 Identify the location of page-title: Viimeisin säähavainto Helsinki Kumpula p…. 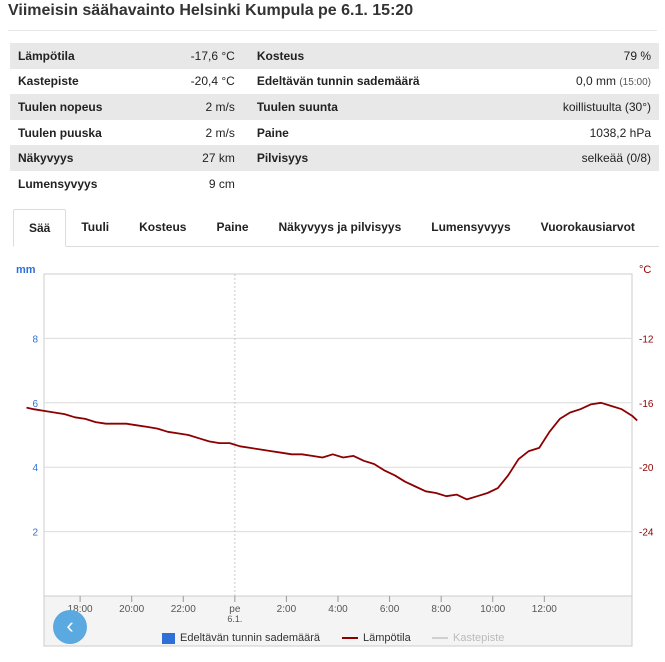
(211, 10).